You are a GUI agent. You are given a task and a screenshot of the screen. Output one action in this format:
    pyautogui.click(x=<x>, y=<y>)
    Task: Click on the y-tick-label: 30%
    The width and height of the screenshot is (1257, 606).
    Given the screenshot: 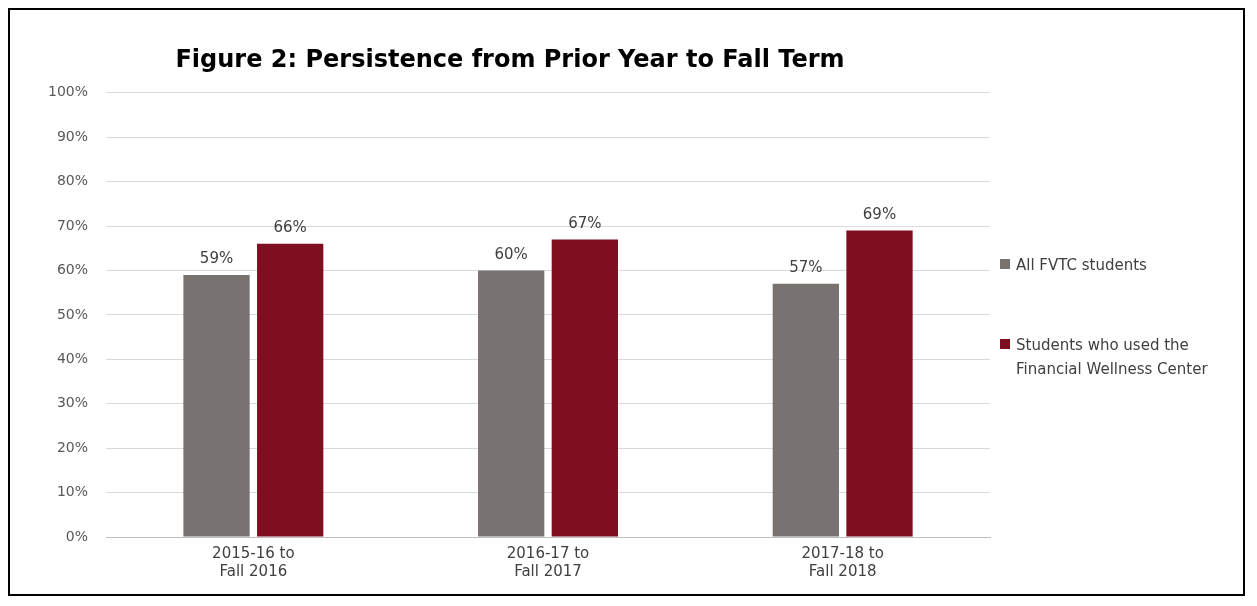 What is the action you would take?
    pyautogui.click(x=72, y=402)
    